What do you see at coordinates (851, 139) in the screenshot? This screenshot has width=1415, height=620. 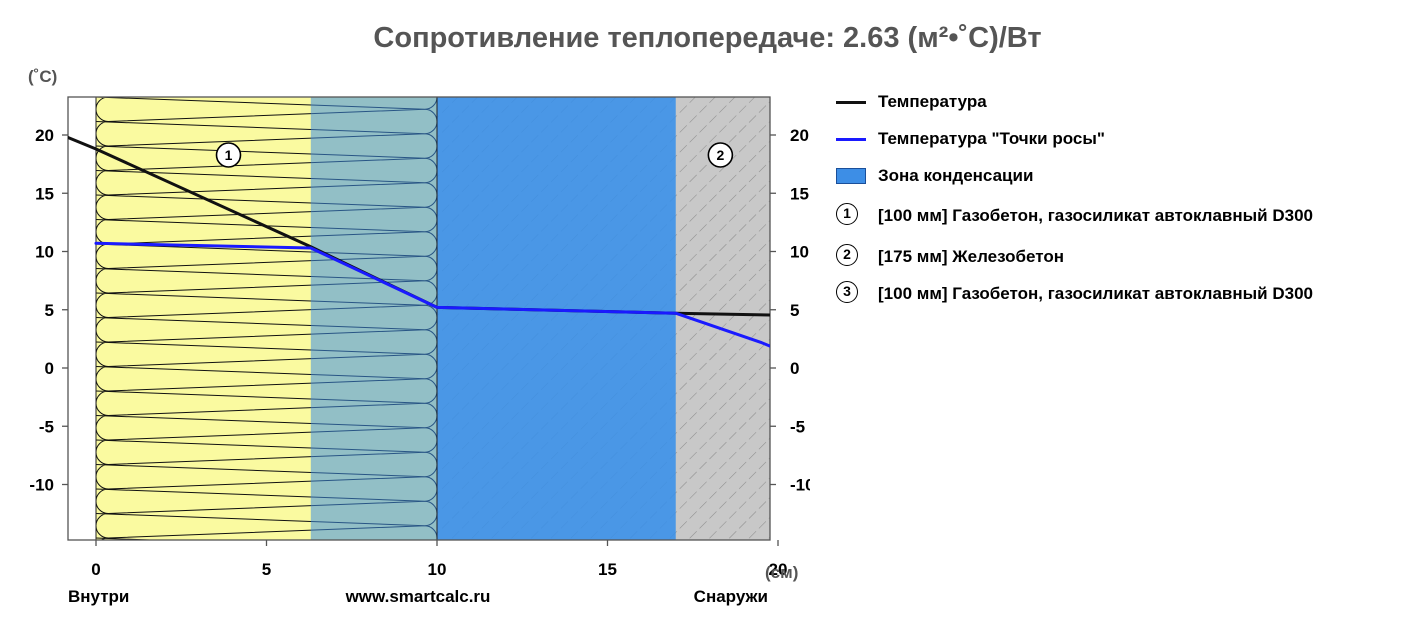 I see `dew-point-line-swatch` at bounding box center [851, 139].